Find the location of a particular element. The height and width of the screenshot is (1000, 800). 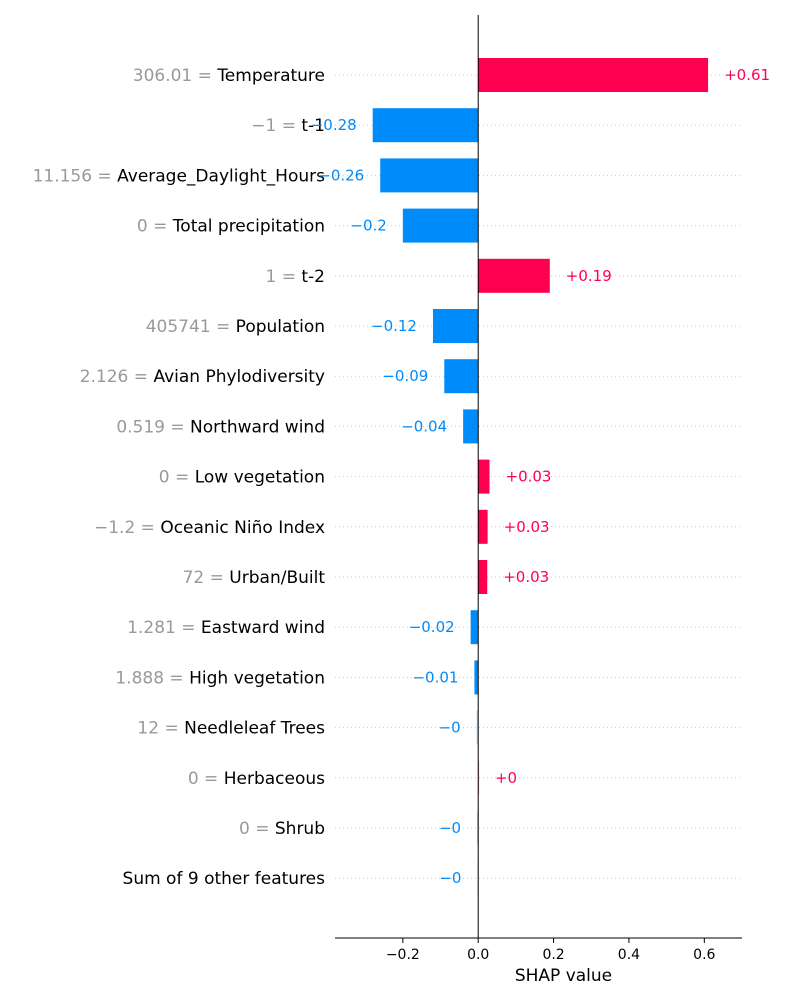

bar-value-label: −0.04 is located at coordinates (424, 426).